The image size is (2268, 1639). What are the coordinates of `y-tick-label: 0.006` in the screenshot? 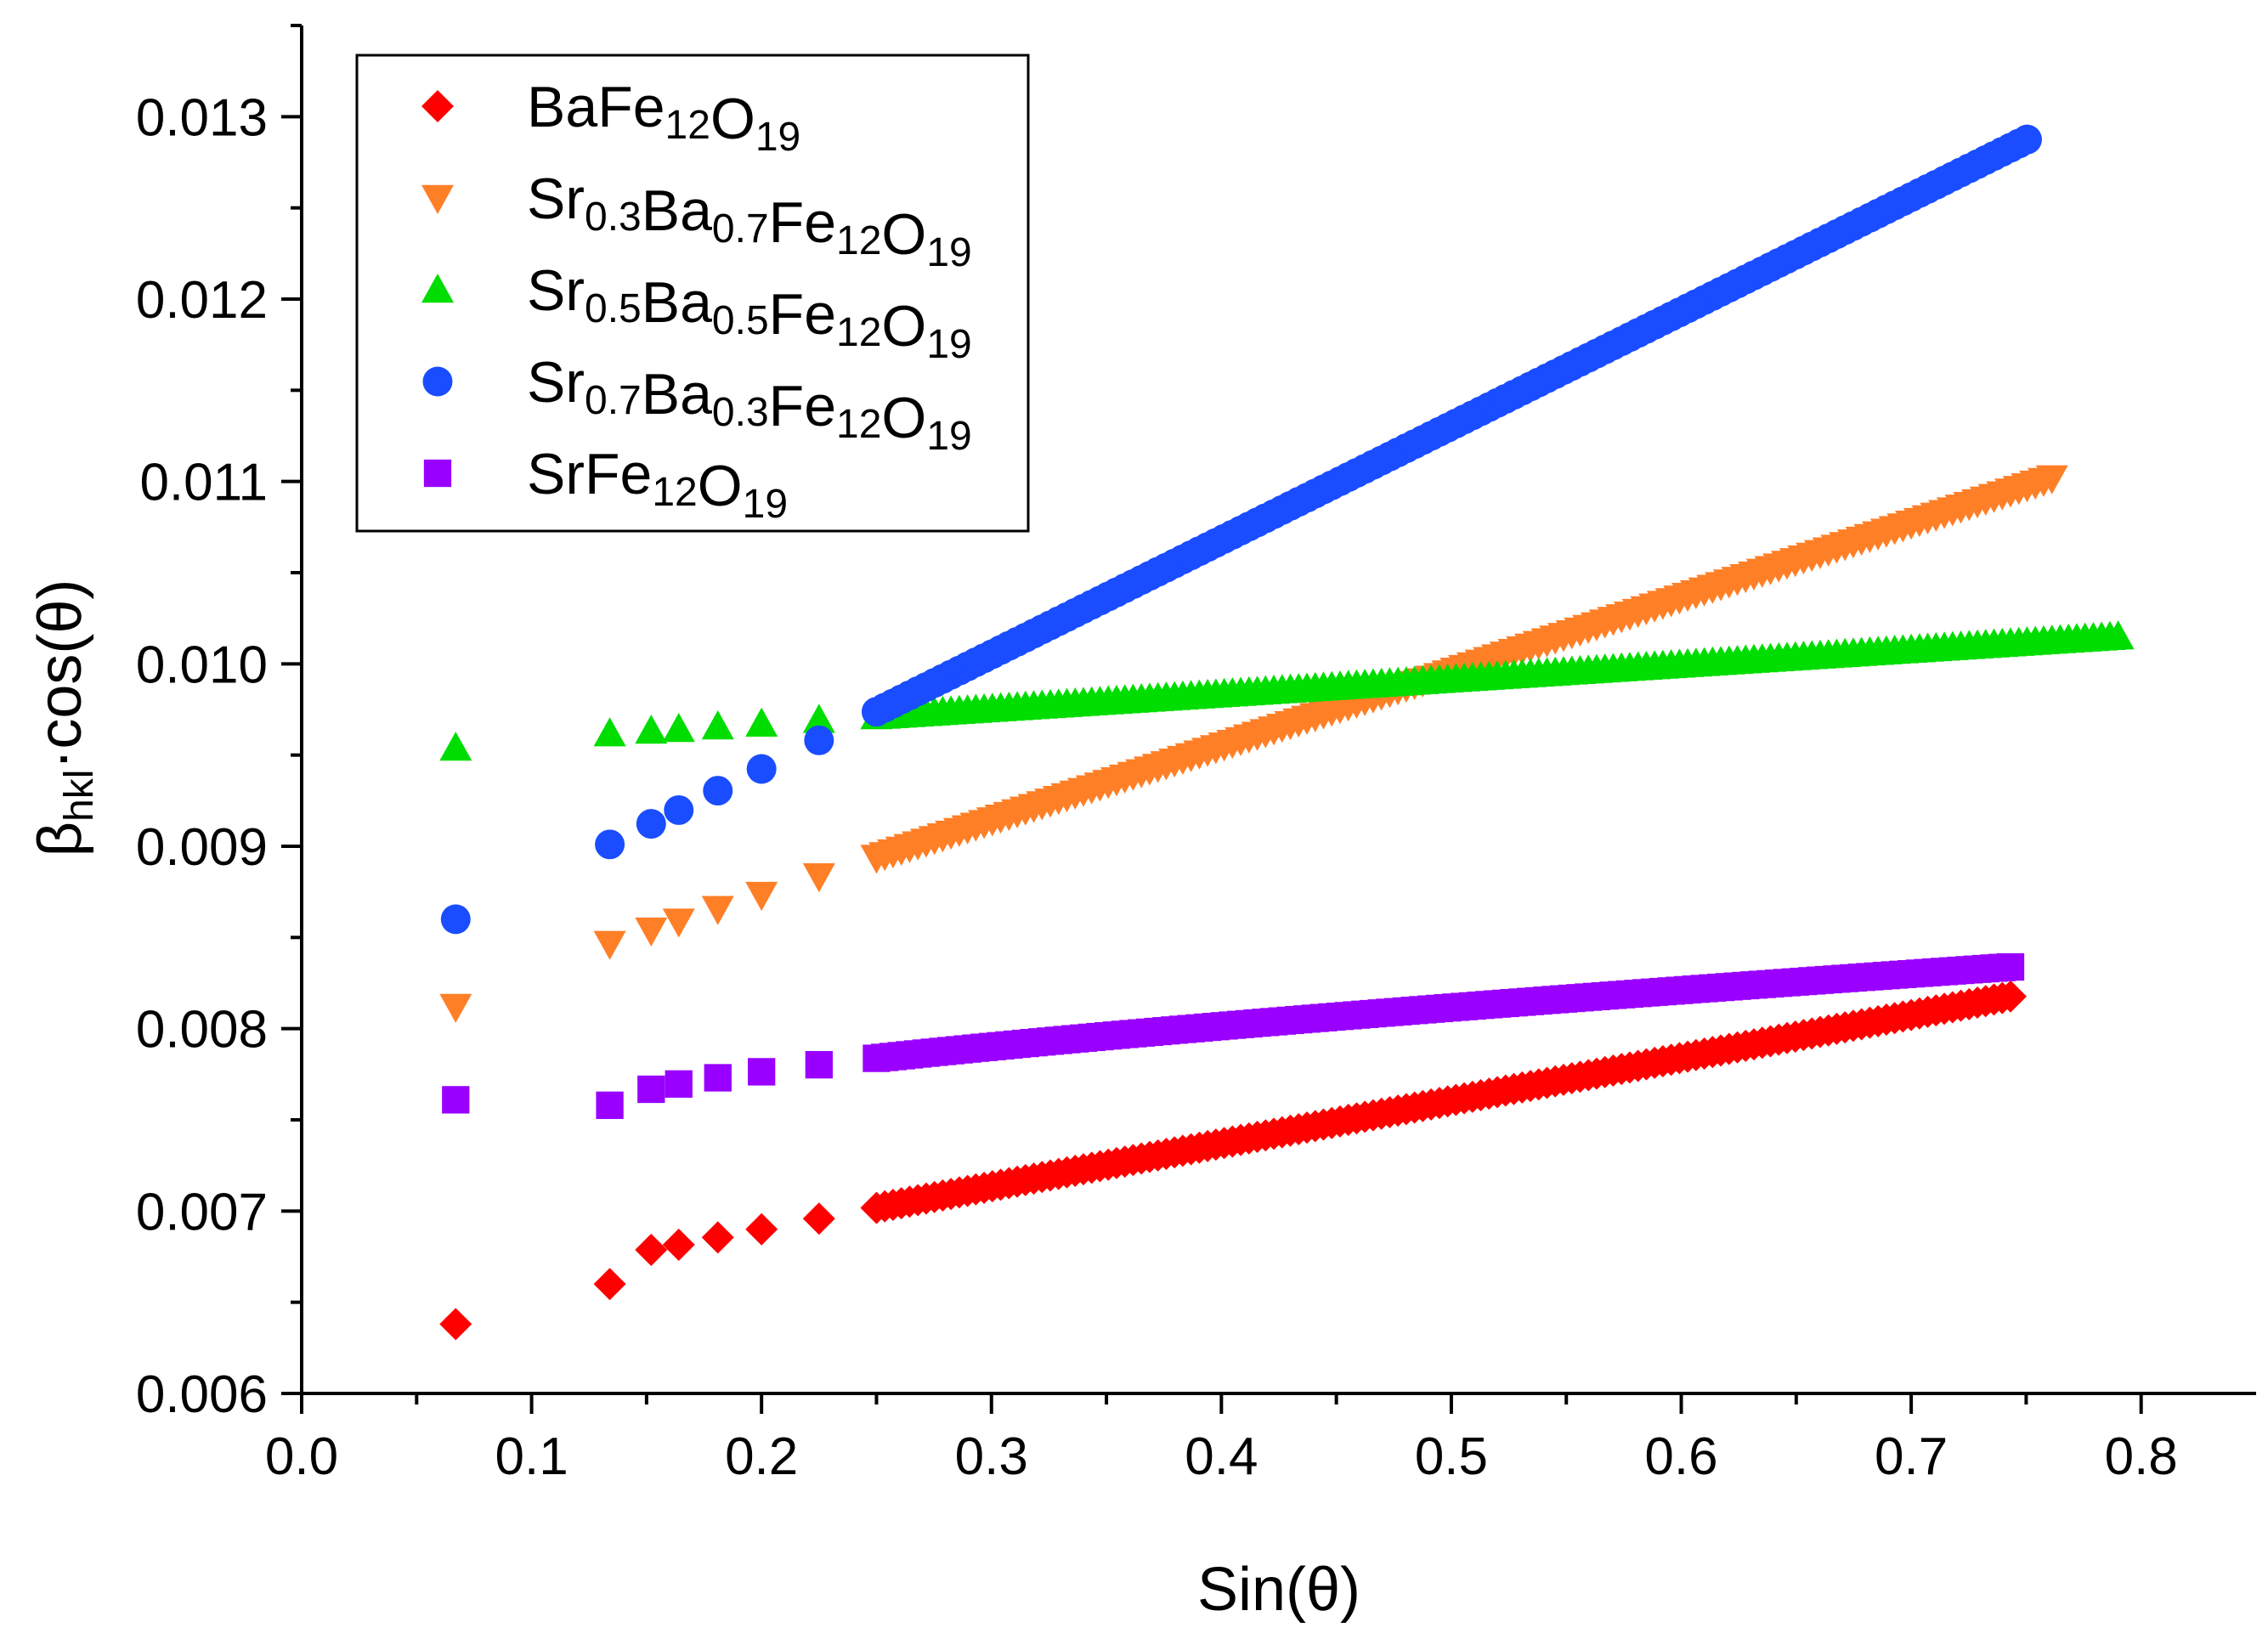 It's located at (202, 1394).